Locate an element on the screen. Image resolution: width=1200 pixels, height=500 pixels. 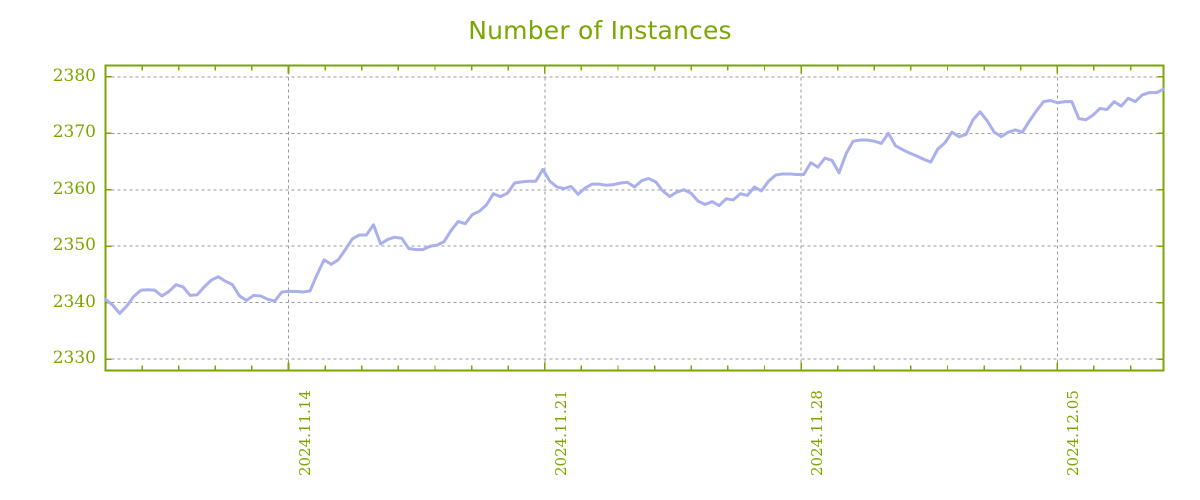
x-axis-tick-label: 2024.11.28 is located at coordinates (817, 433).